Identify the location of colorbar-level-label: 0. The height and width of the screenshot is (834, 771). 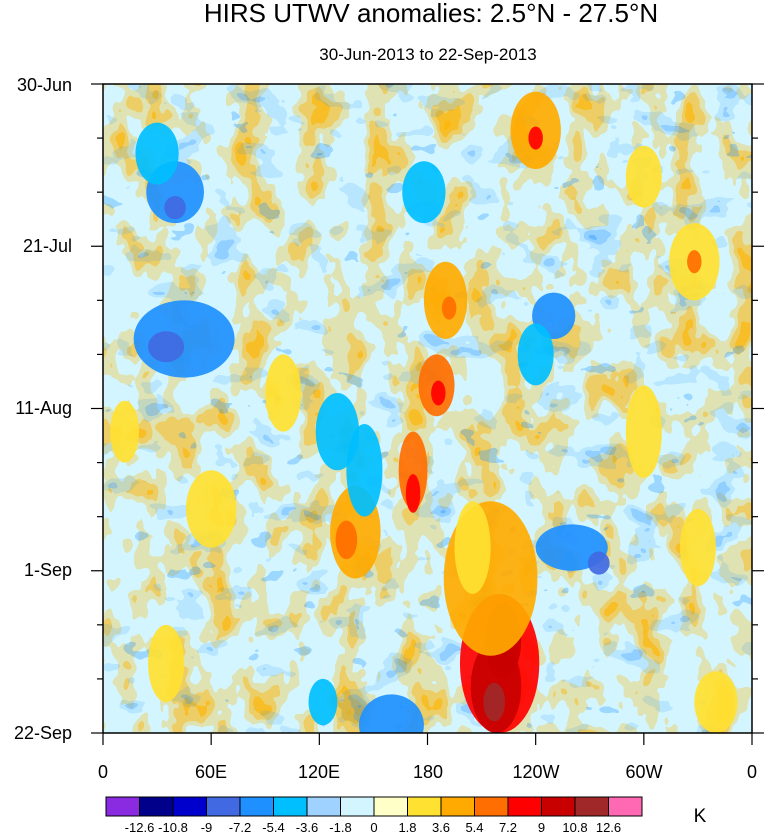
(373, 827).